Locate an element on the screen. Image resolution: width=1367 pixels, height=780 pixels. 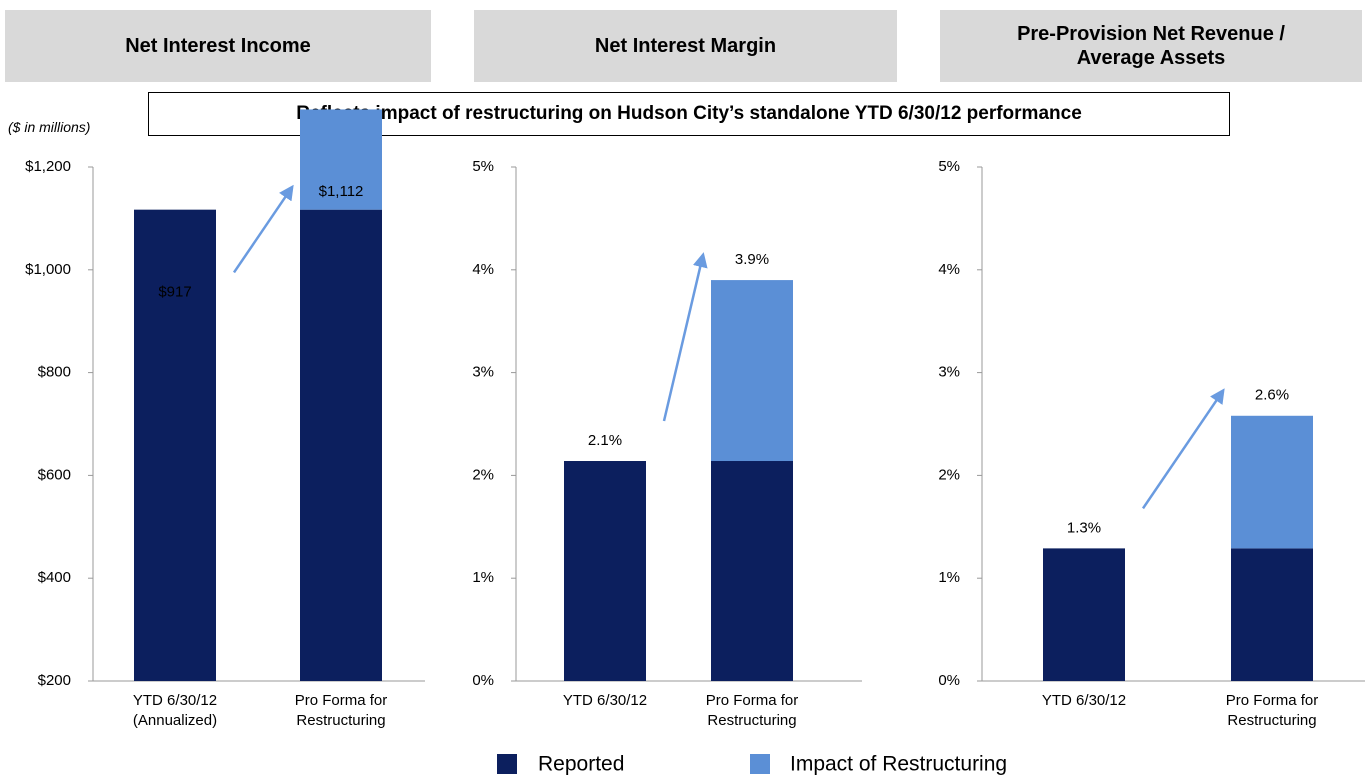
units-note: ($ in millions) is located at coordinates (49, 127).